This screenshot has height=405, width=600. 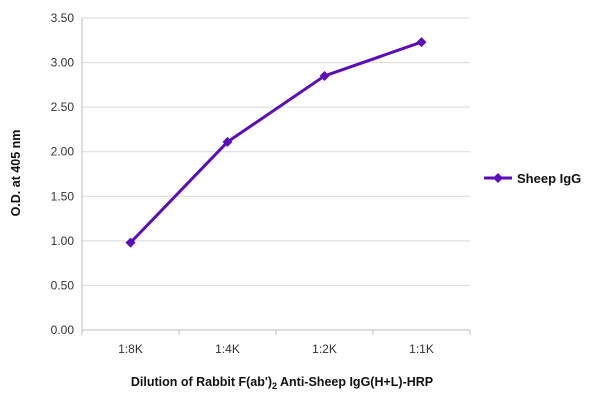 I want to click on x-axis-ticks: 1:8K 1:4K 1:2K 1:1K, so click(x=276, y=349).